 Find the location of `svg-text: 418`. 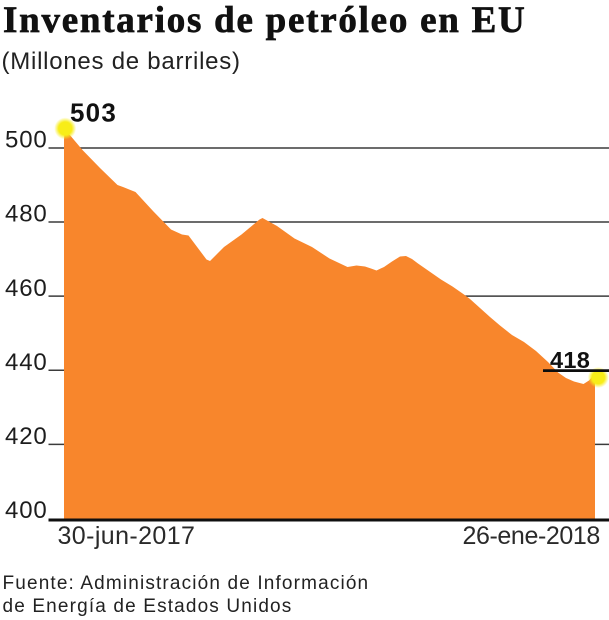

svg-text: 418 is located at coordinates (570, 360).